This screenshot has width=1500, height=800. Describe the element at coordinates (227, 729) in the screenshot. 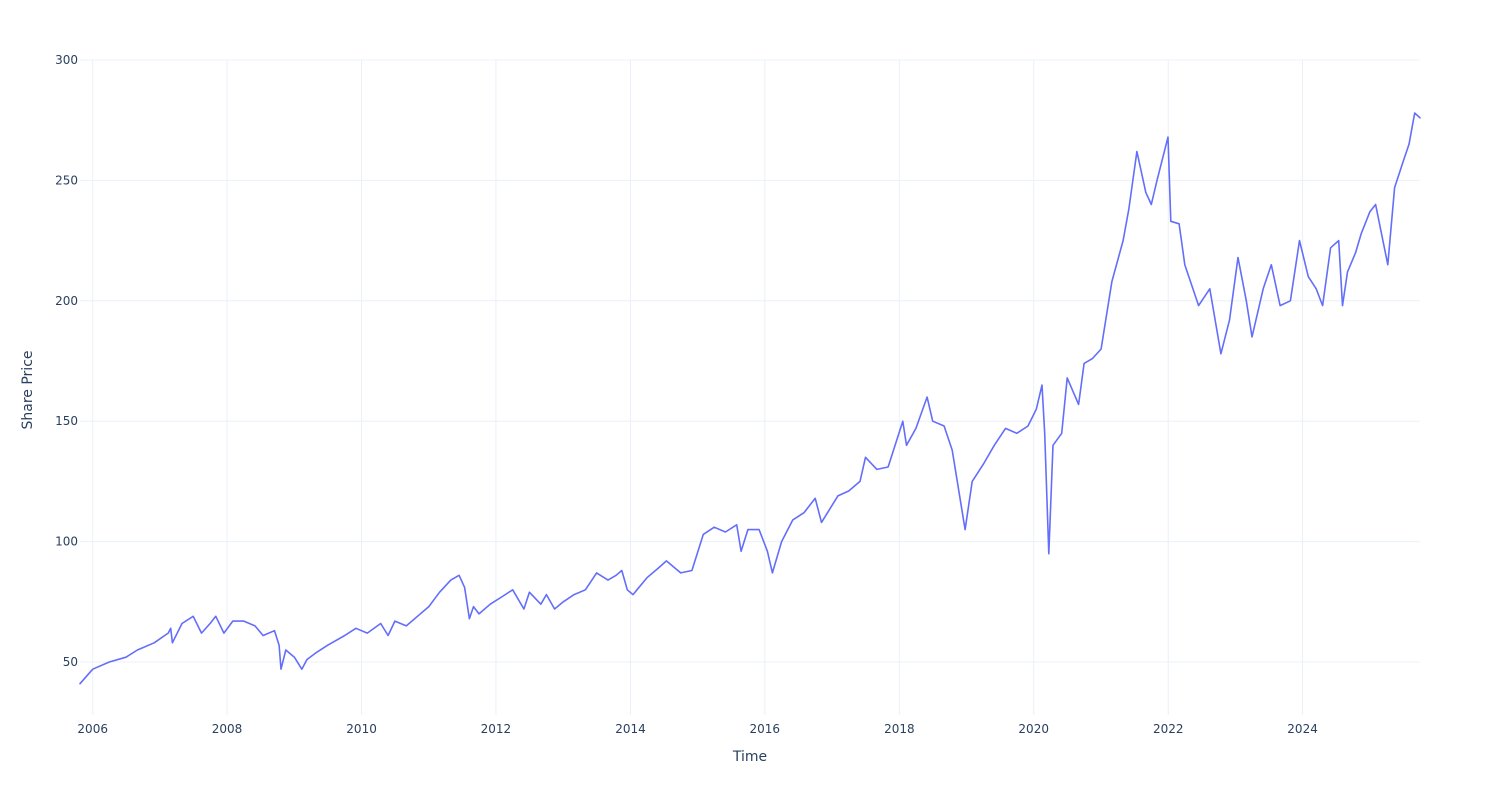

I see `x-tick-label: 2008` at that location.